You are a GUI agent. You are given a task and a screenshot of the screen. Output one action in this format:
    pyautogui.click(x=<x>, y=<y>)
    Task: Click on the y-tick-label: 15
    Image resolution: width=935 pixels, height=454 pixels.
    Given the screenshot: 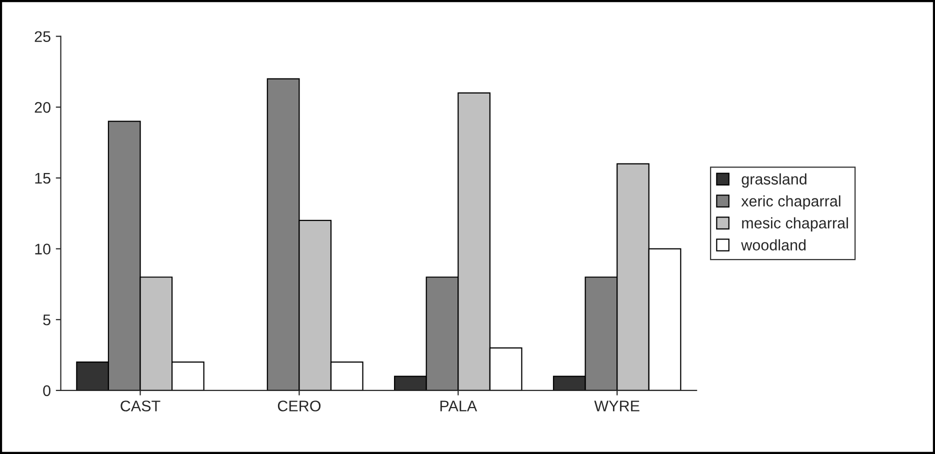 What is the action you would take?
    pyautogui.click(x=42, y=178)
    